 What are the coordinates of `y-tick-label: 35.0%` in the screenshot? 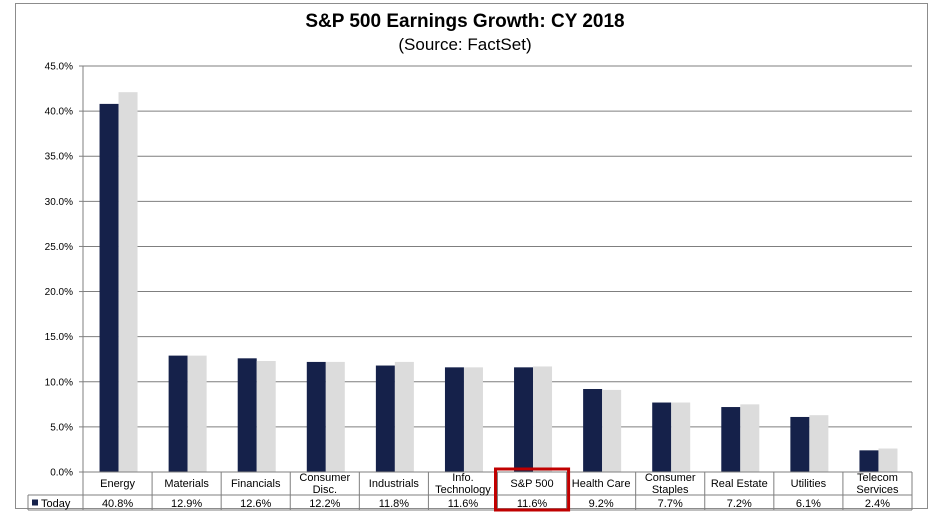 It's located at (59, 157).